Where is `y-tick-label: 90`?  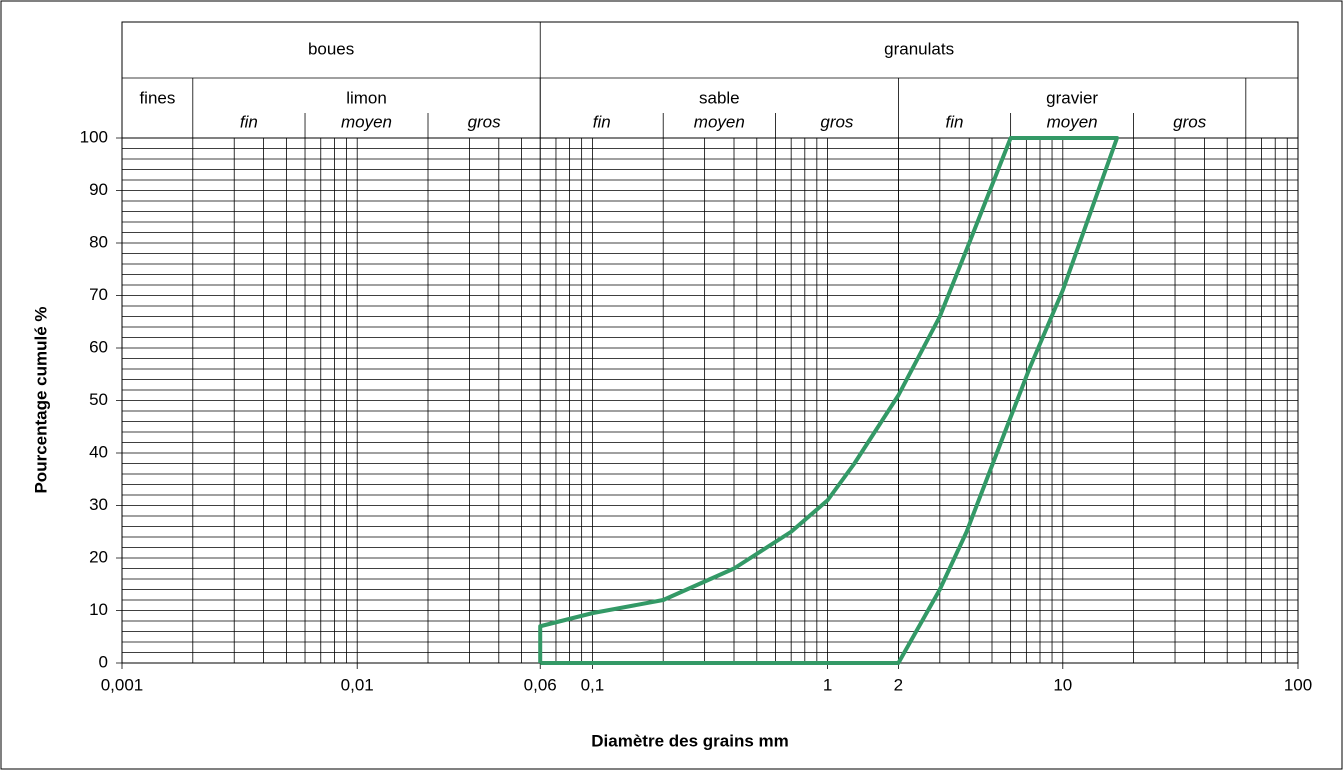 y-tick-label: 90 is located at coordinates (98, 189).